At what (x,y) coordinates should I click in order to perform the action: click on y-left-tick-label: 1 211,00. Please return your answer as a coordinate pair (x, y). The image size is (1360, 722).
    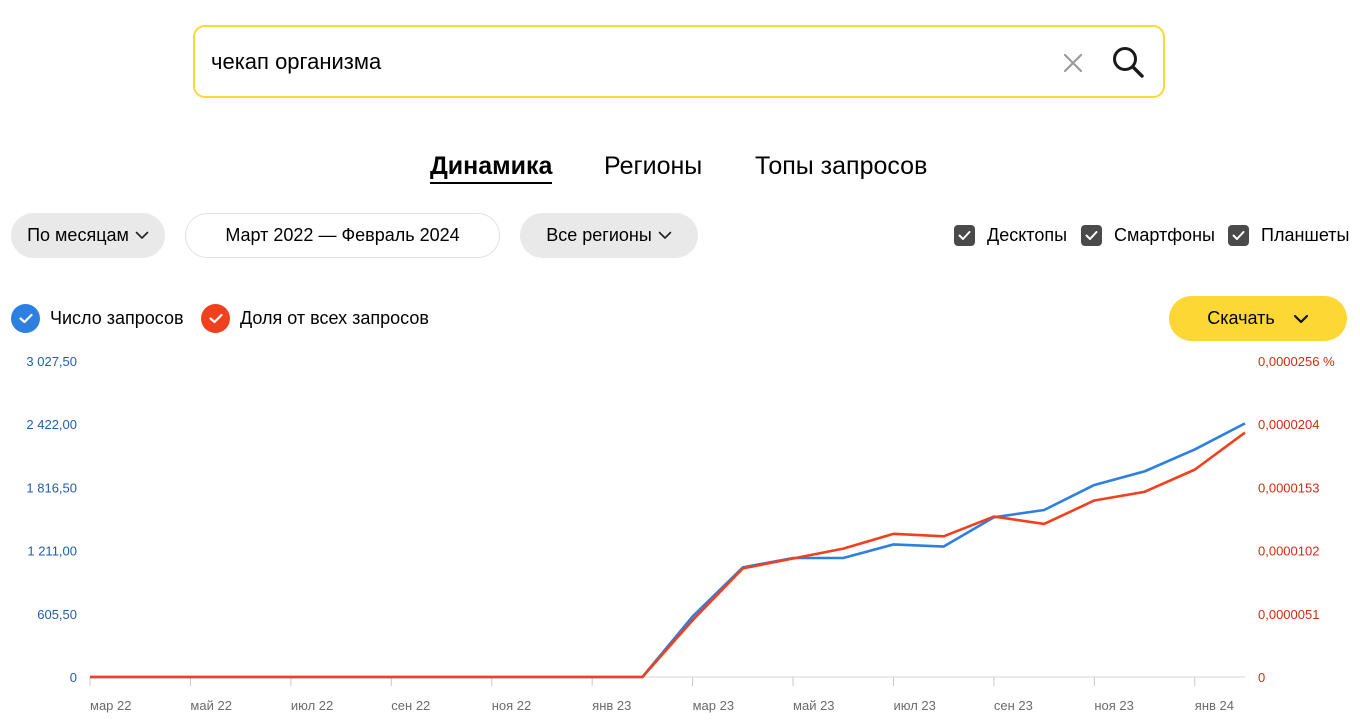
    Looking at the image, I should click on (52, 551).